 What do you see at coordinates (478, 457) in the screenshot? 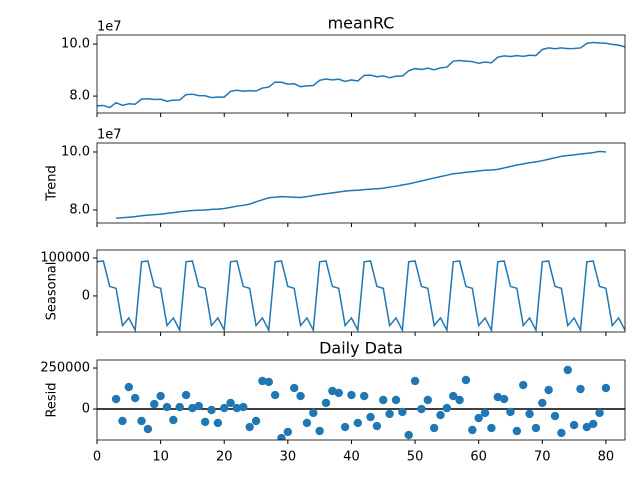
I see `x-tick-label: 60` at bounding box center [478, 457].